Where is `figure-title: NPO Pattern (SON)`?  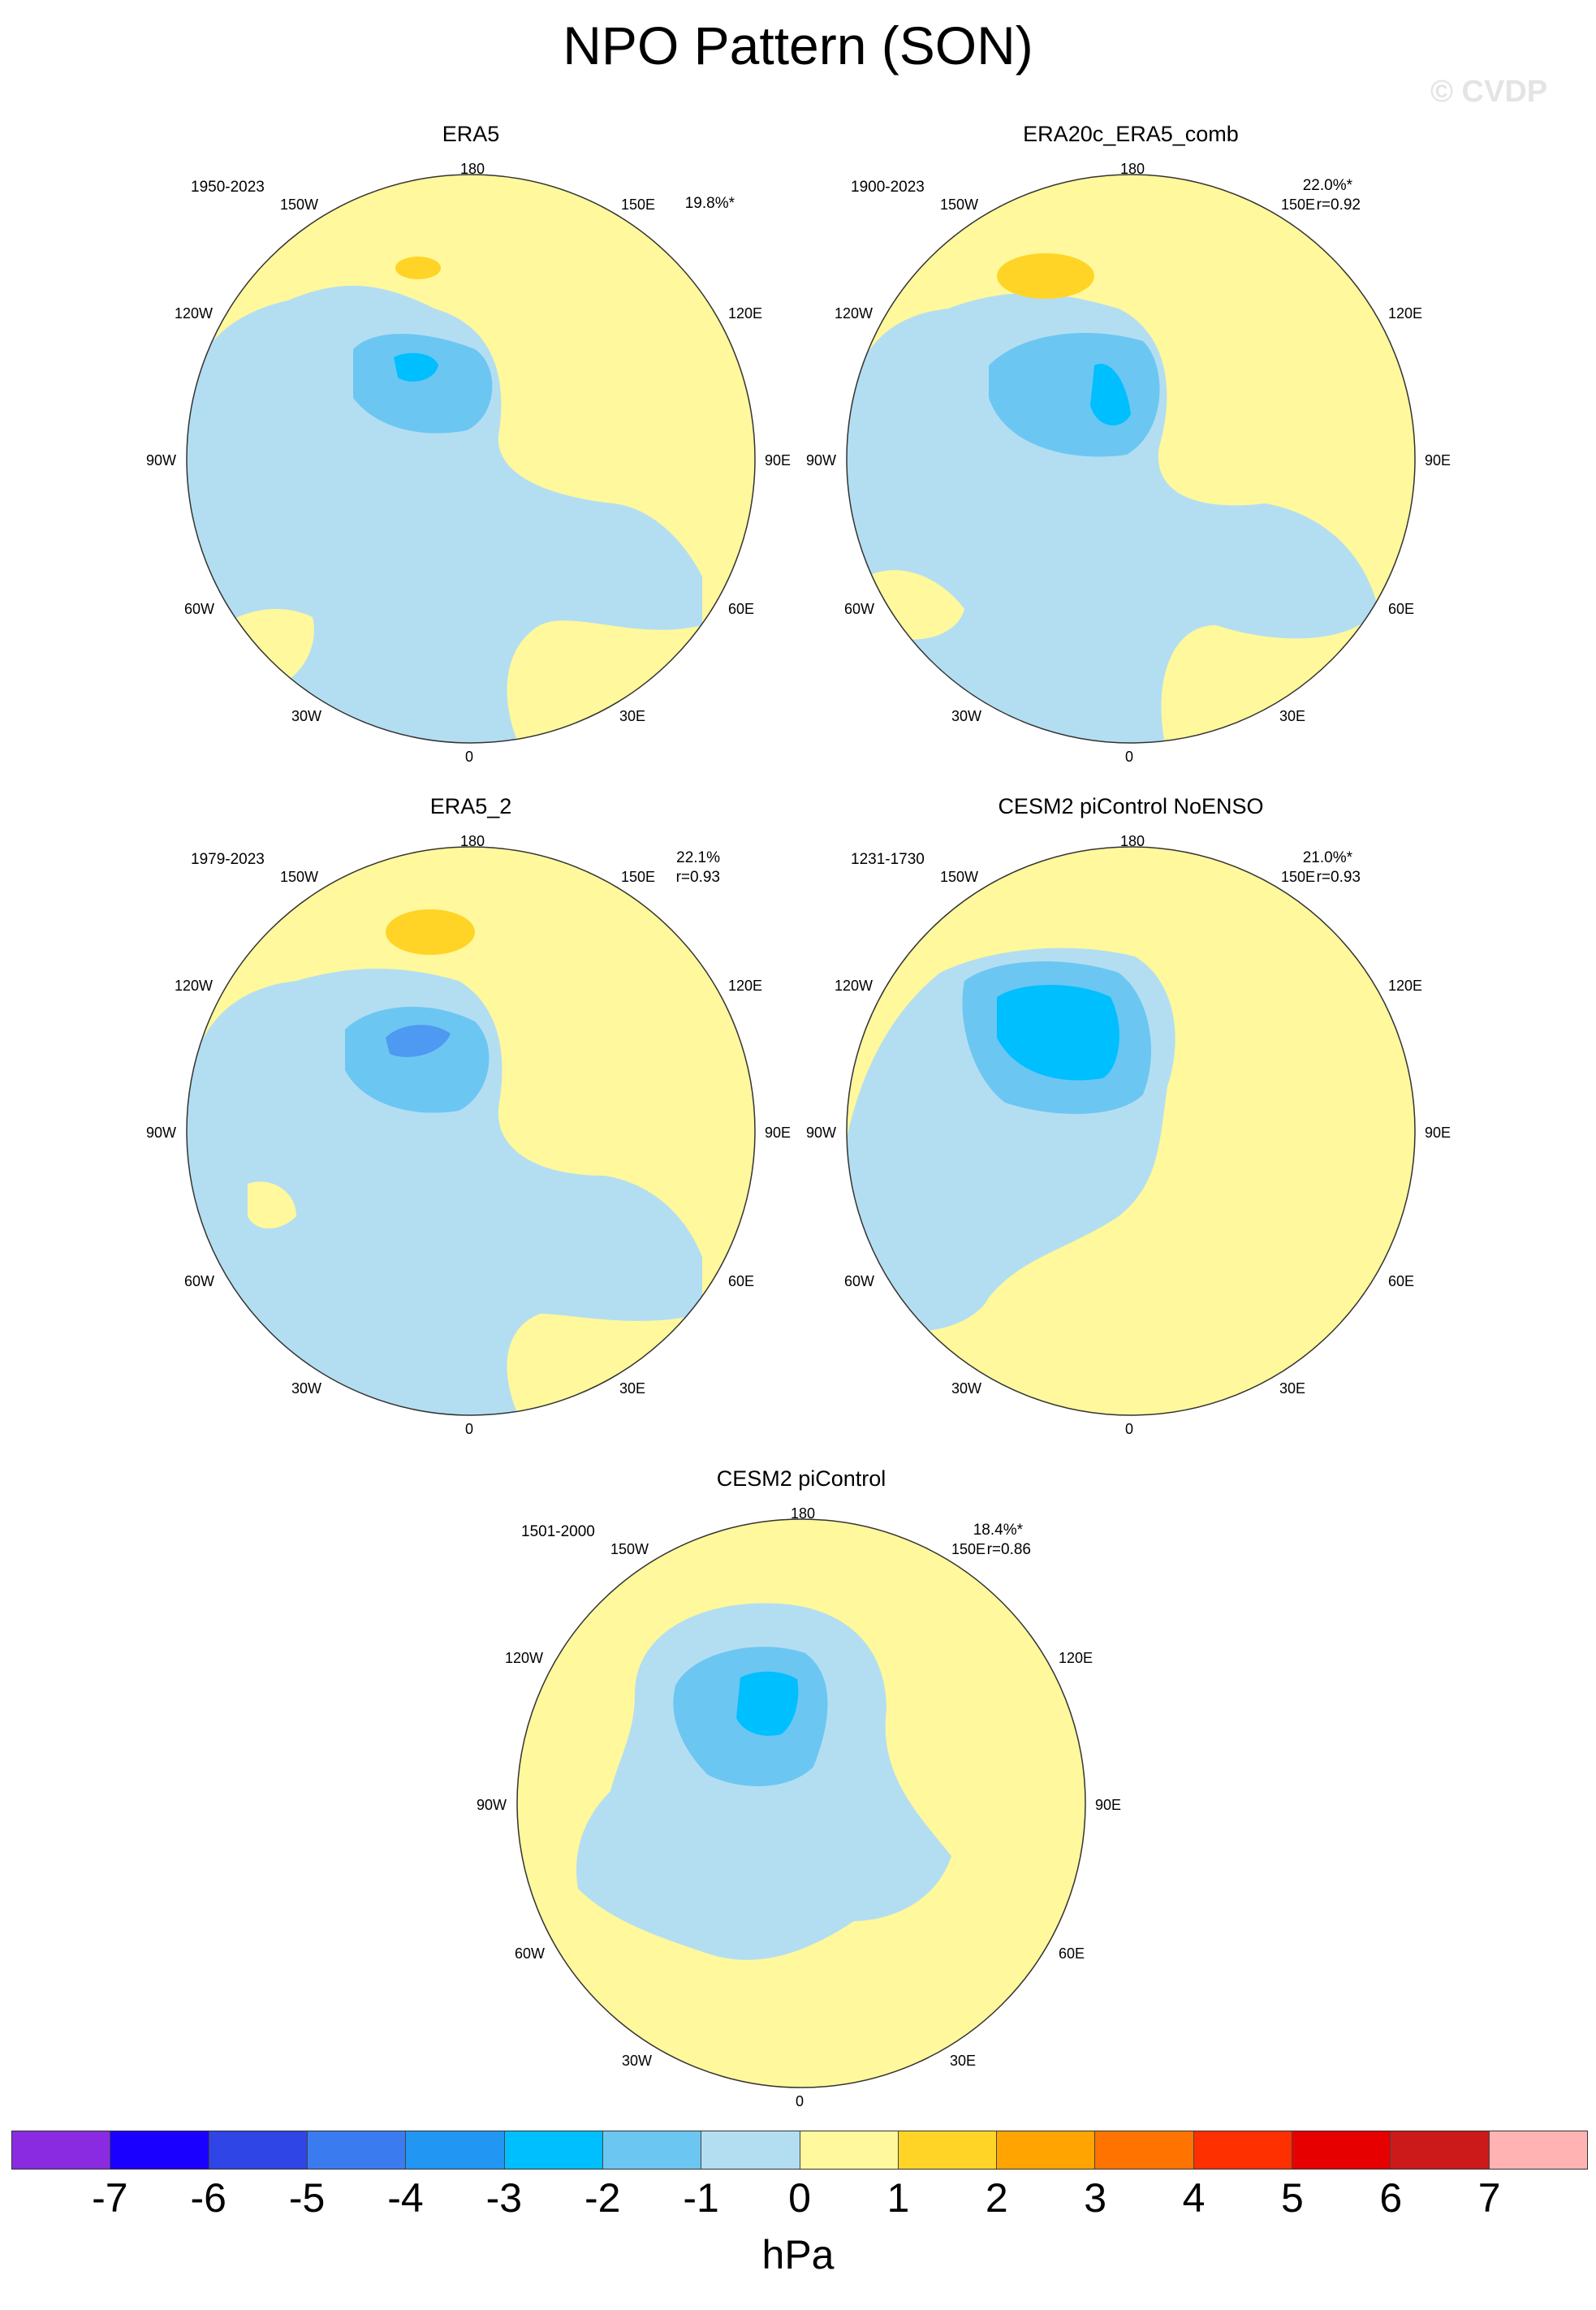 figure-title: NPO Pattern (SON) is located at coordinates (798, 45).